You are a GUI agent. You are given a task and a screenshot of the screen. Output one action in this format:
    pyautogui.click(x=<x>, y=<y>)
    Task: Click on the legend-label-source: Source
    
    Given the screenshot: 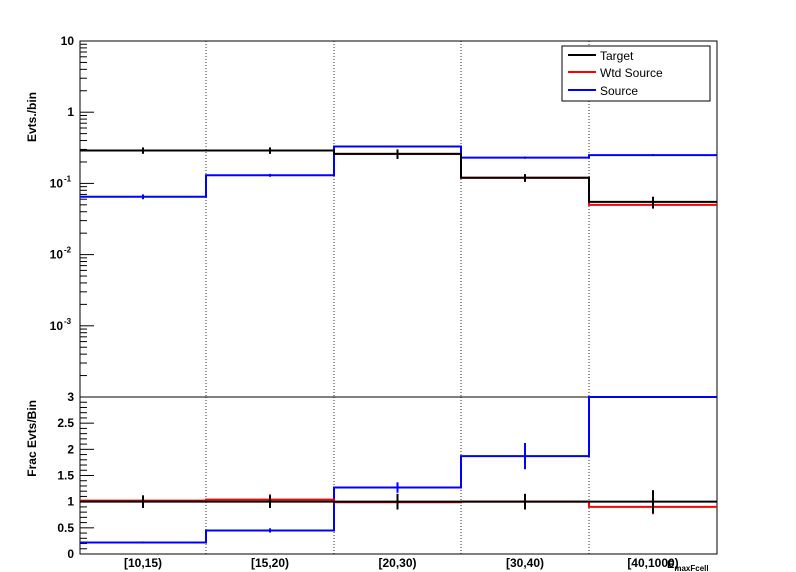 What is the action you would take?
    pyautogui.click(x=619, y=91)
    